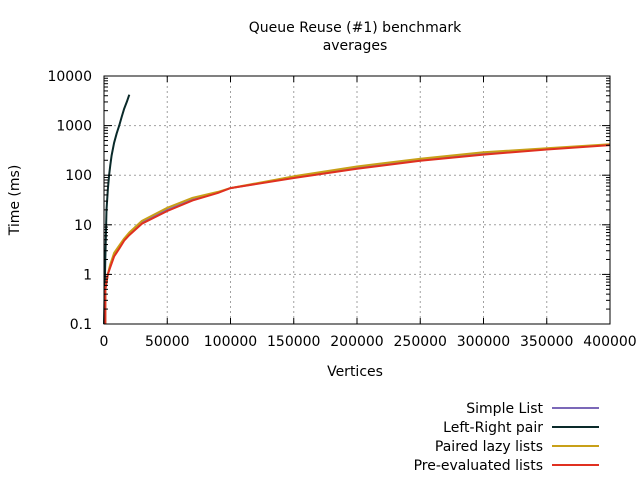 This screenshot has width=640, height=480. I want to click on series-line-left-right-pair, so click(117, 209).